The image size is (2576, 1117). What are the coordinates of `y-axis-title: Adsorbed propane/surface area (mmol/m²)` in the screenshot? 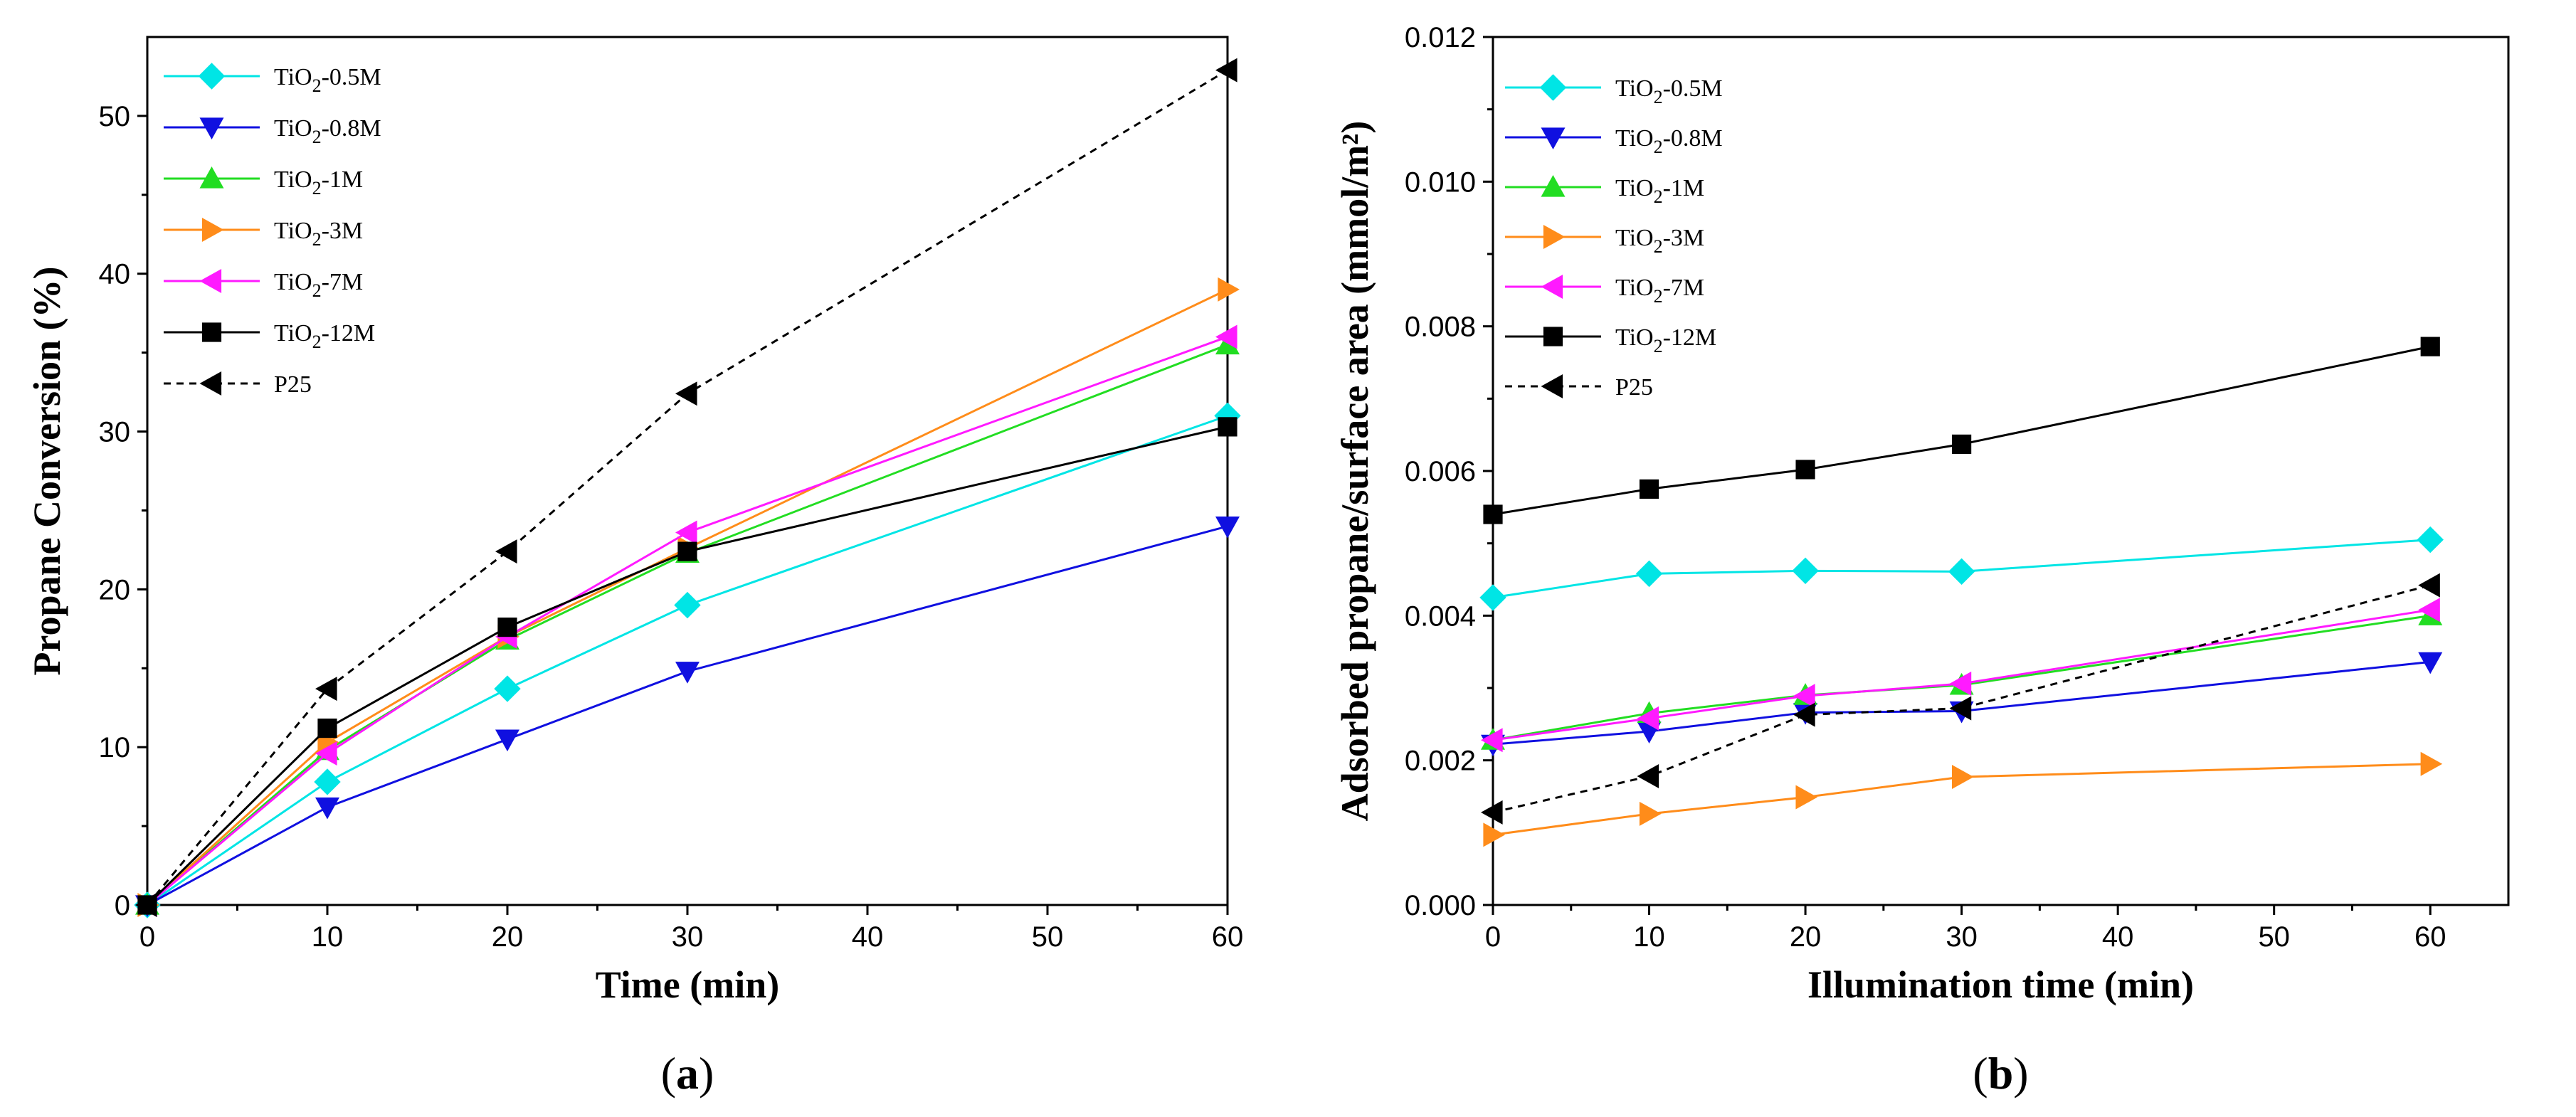 It's located at (1355, 471).